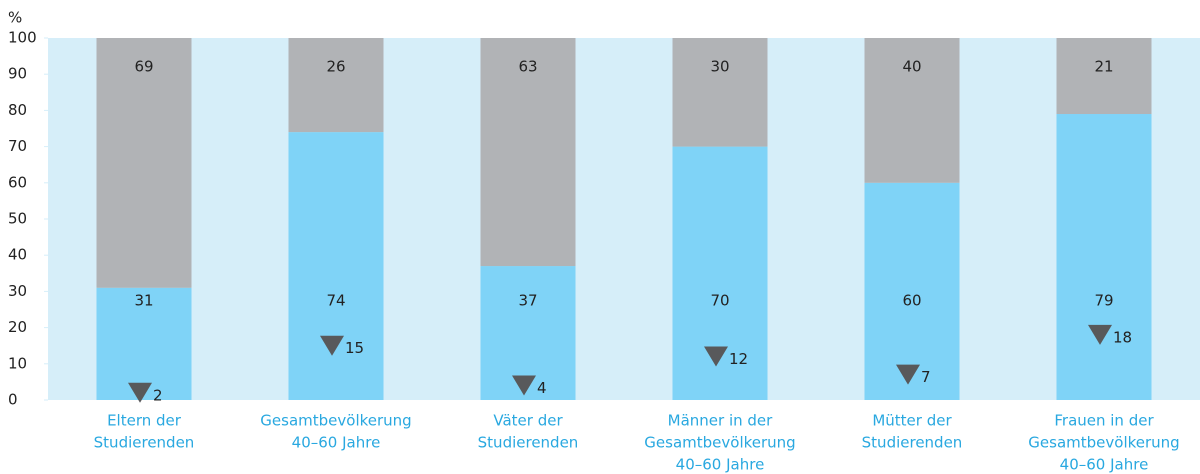  What do you see at coordinates (17, 363) in the screenshot?
I see `y-tick-label: 10` at bounding box center [17, 363].